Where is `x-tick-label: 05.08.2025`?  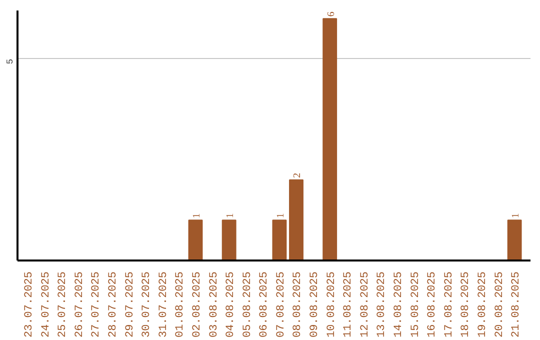 x-tick-label: 05.08.2025 is located at coordinates (248, 304).